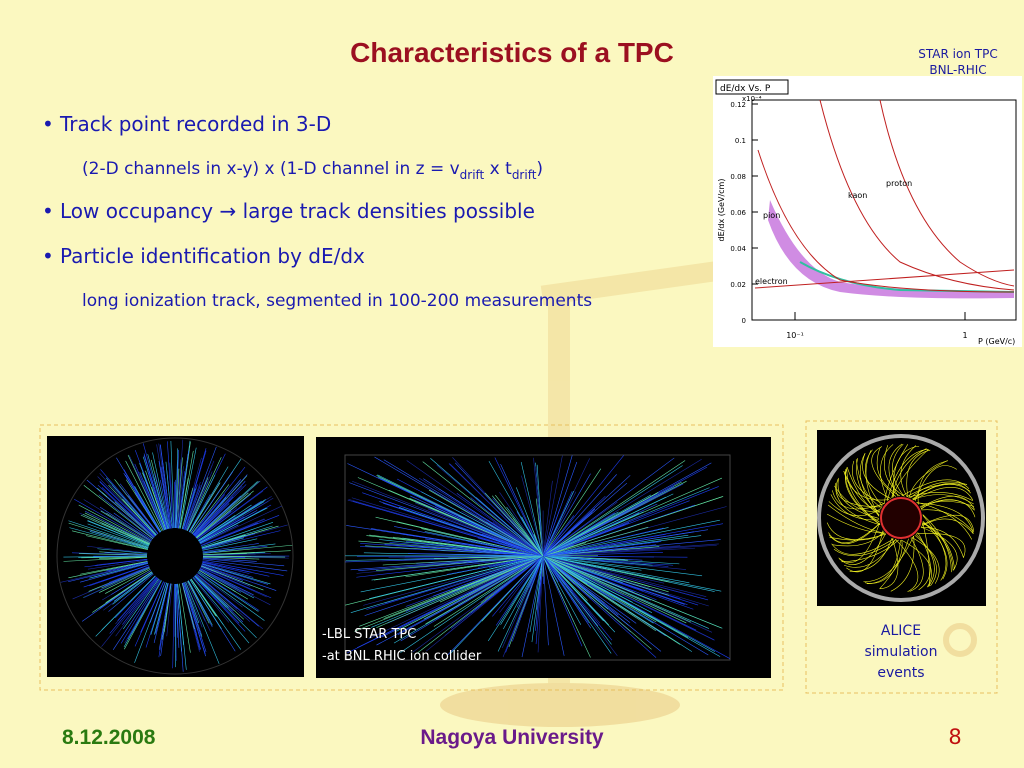  What do you see at coordinates (498, 169) in the screenshot?
I see `detail-part: x t` at bounding box center [498, 169].